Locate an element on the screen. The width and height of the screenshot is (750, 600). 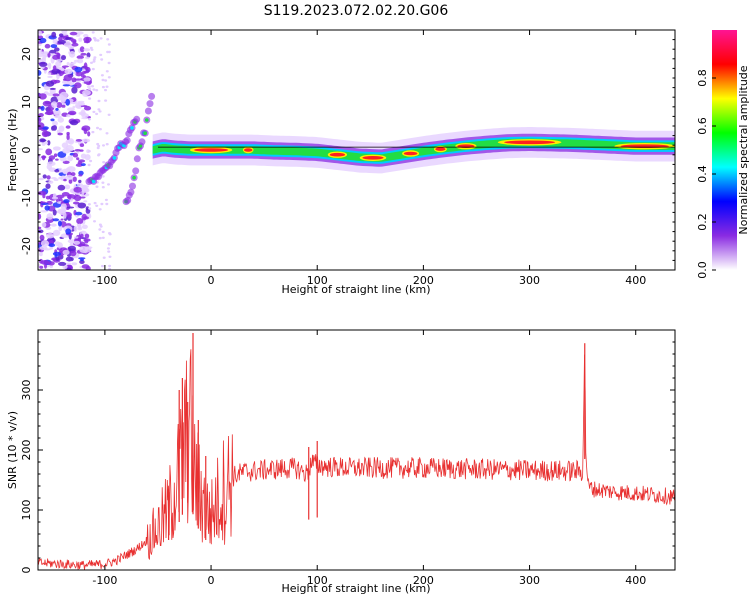
snr-y-label: SNR (10 * v/v) is located at coordinates (12, 450).